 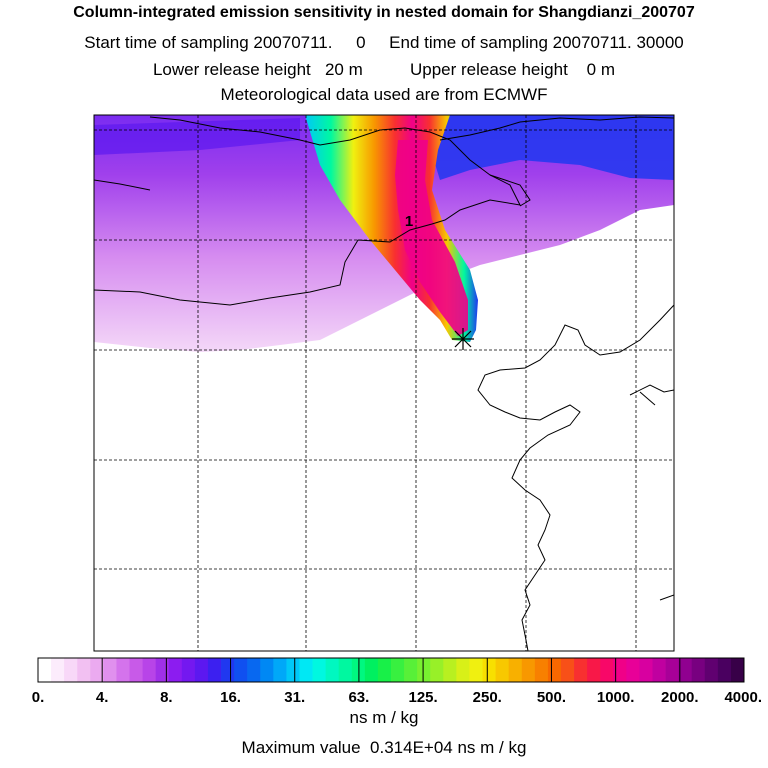 I want to click on colorbar-tick-label: 31., so click(x=294, y=697).